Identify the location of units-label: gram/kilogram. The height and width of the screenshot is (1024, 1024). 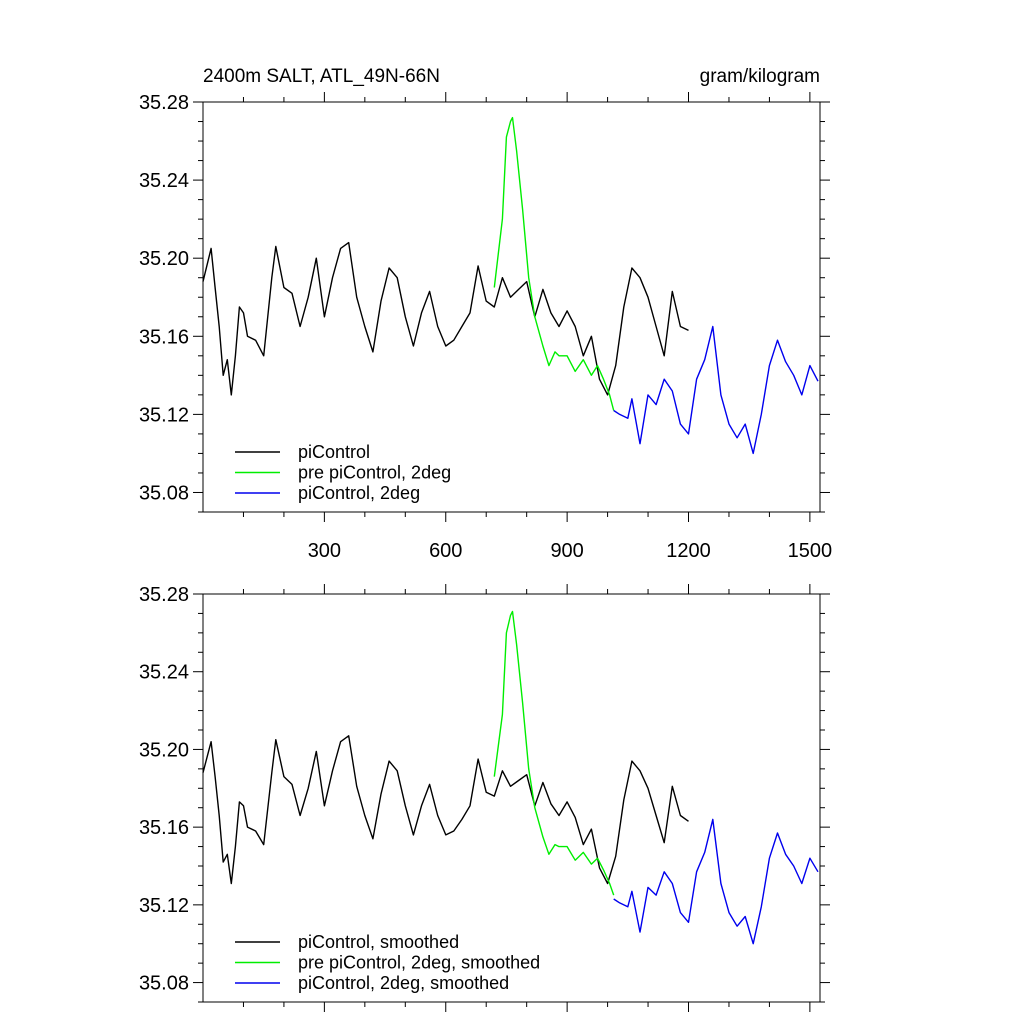
(760, 76).